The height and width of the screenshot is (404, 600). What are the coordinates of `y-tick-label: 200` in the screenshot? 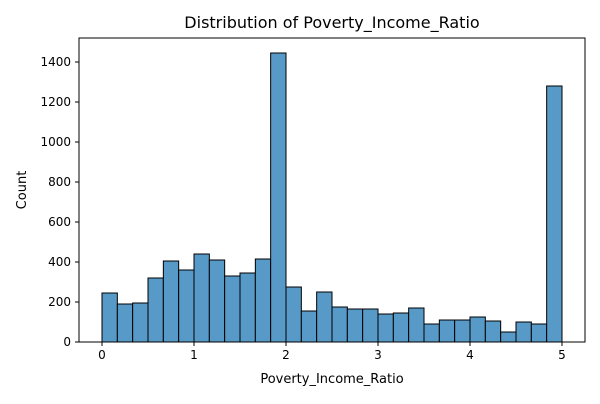 It's located at (59, 302).